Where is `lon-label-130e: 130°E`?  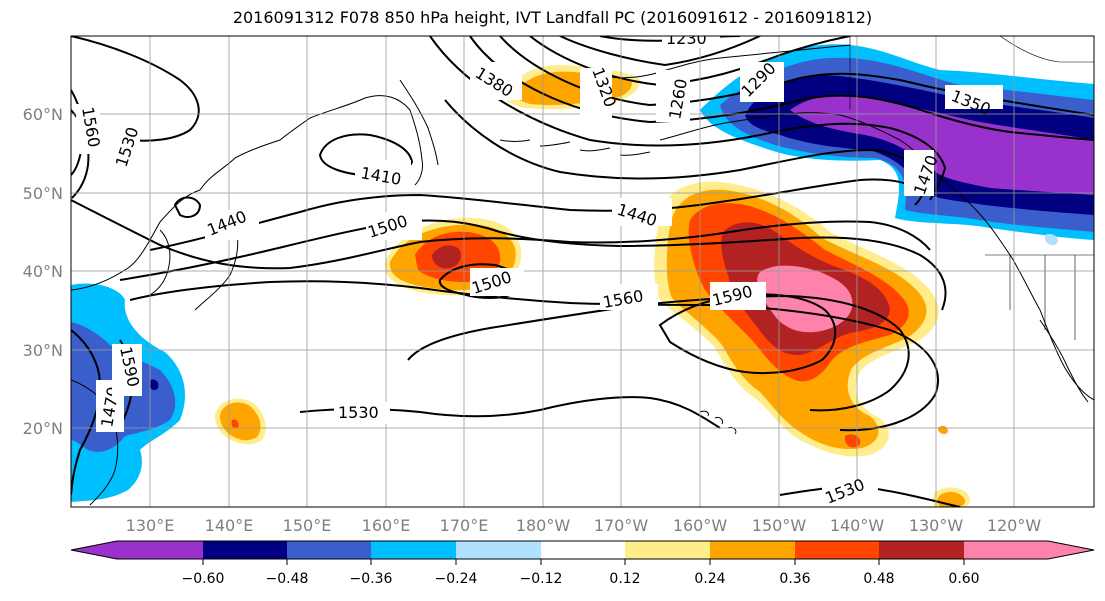
lon-label-130e: 130°E is located at coordinates (150, 525).